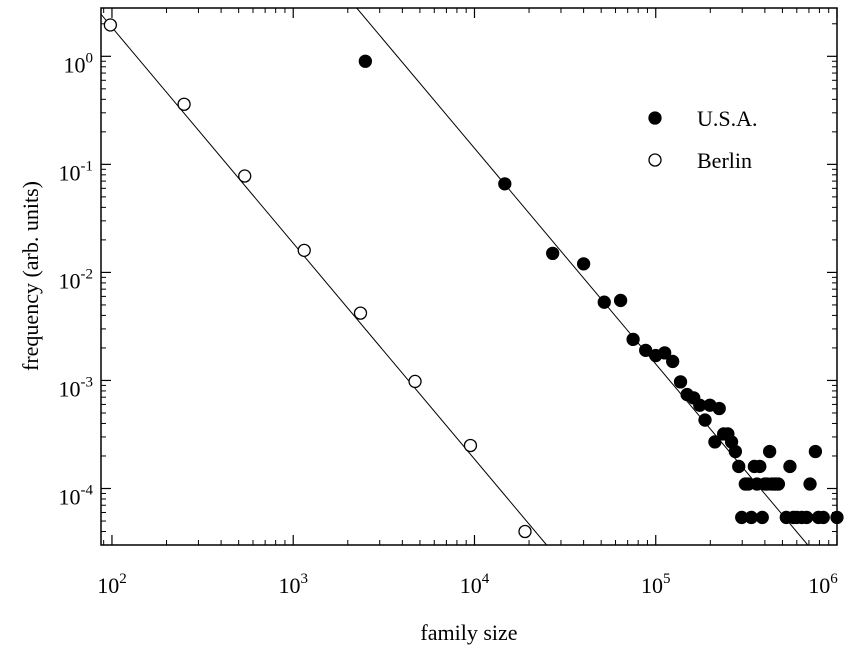 The image size is (860, 651). I want to click on legend-marker-berlin, so click(655, 160).